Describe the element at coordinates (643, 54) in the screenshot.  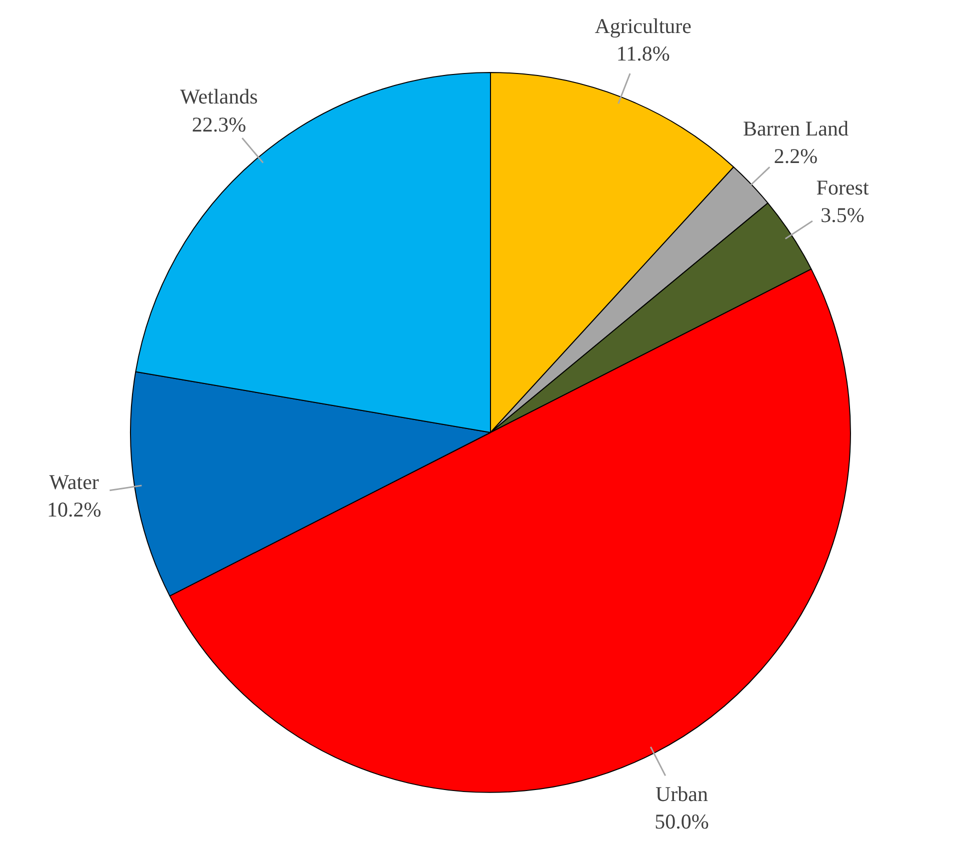
I see `data-label: 11.8%` at that location.